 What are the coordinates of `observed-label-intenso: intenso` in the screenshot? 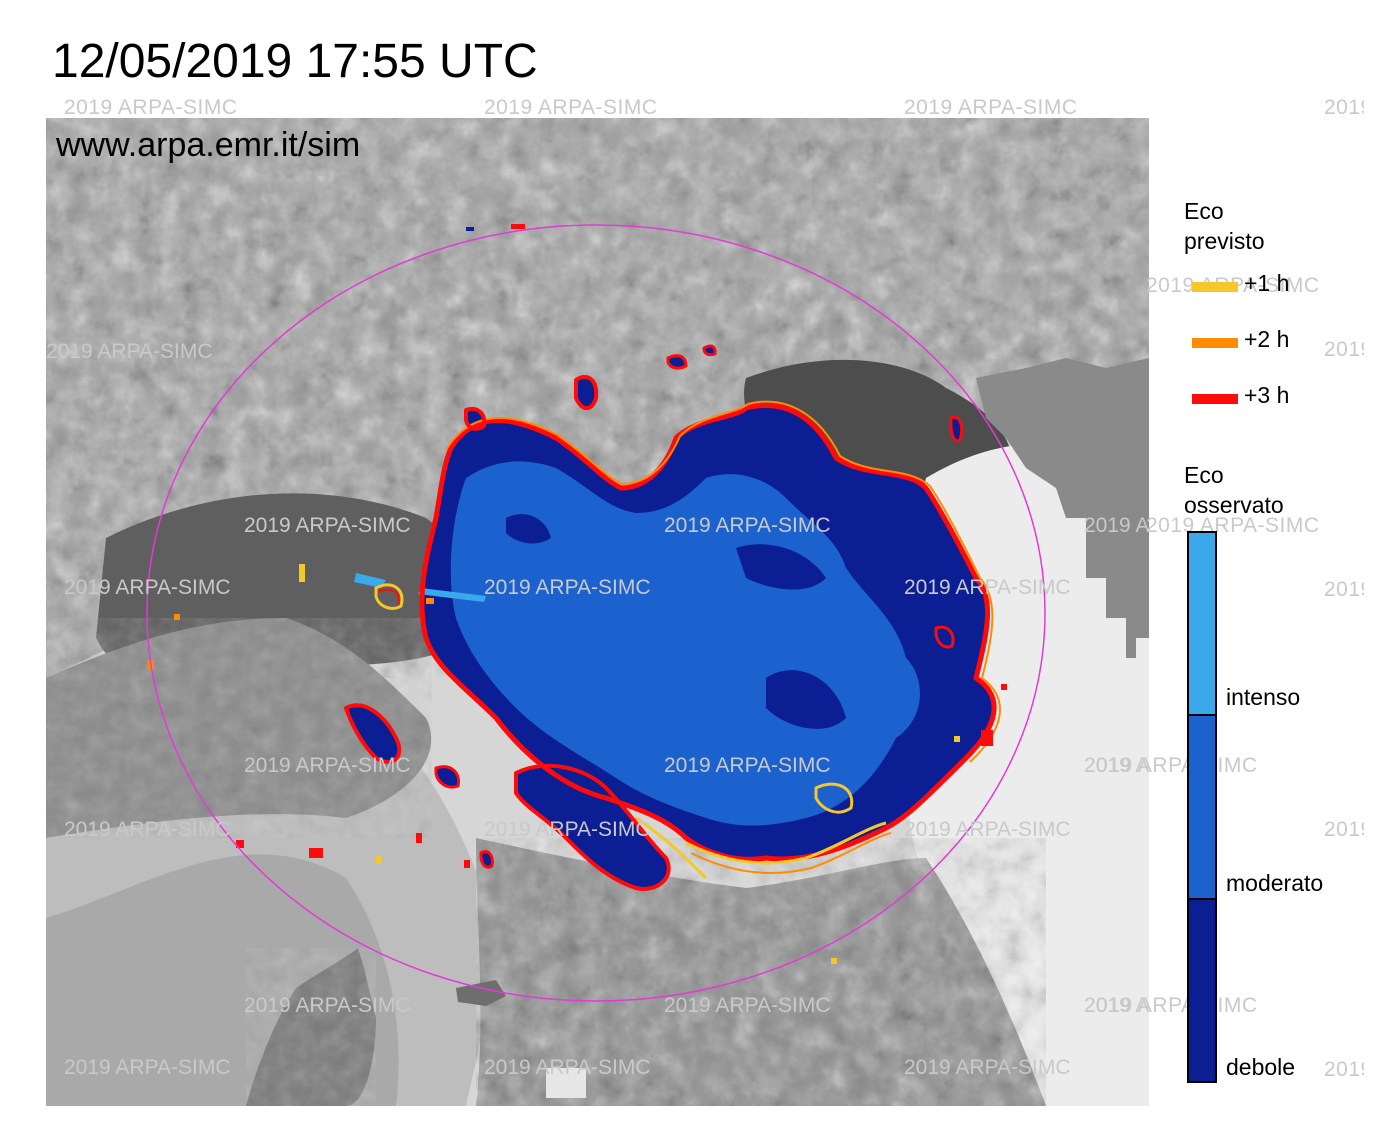 It's located at (1263, 697).